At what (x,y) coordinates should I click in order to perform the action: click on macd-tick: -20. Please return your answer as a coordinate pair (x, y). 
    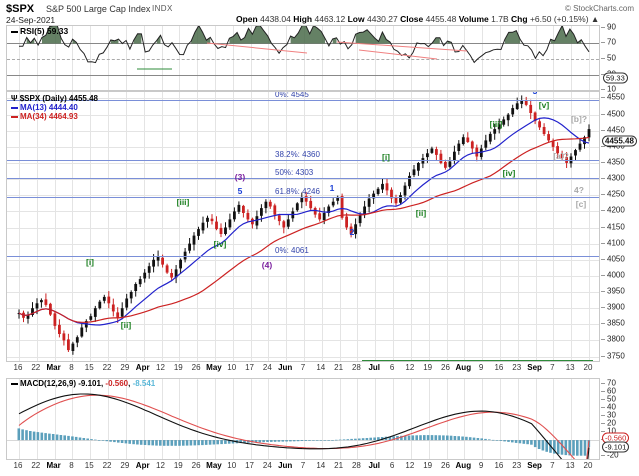
    Looking at the image, I should click on (613, 455).